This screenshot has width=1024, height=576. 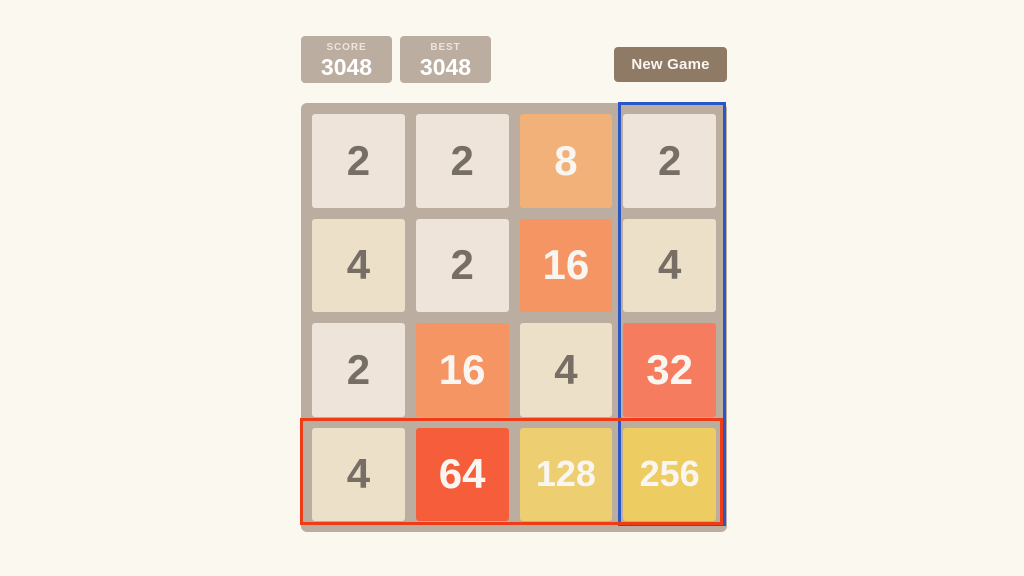 I want to click on score-group: SCORE 3048 BEST 3048, so click(x=396, y=59).